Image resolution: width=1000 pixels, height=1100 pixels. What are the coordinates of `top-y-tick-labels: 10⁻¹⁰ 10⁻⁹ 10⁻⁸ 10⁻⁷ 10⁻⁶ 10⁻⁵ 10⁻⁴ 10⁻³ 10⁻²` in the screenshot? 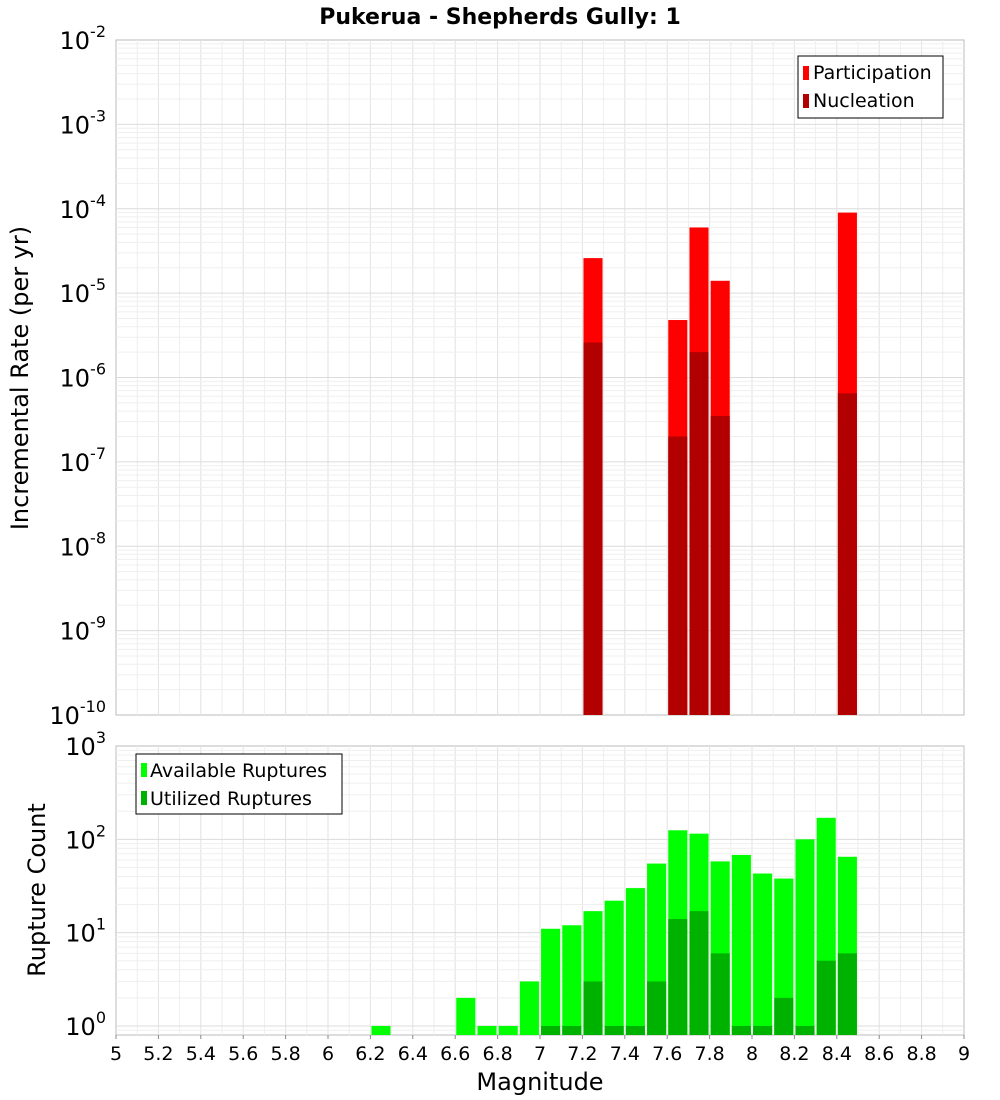 It's located at (77, 376).